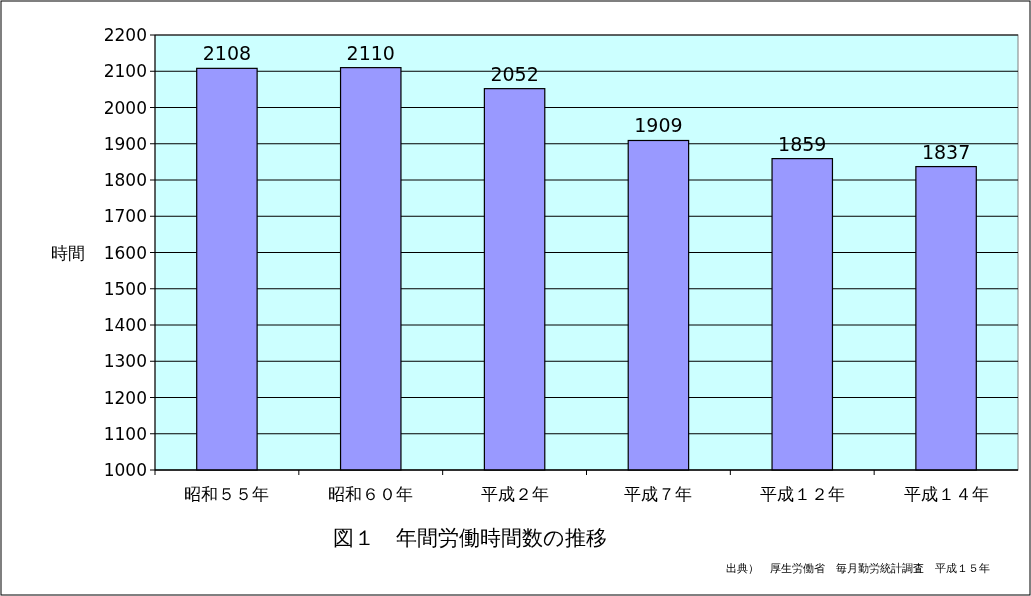 This screenshot has width=1031, height=596. What do you see at coordinates (125, 143) in the screenshot?
I see `y-tick-label: 1900` at bounding box center [125, 143].